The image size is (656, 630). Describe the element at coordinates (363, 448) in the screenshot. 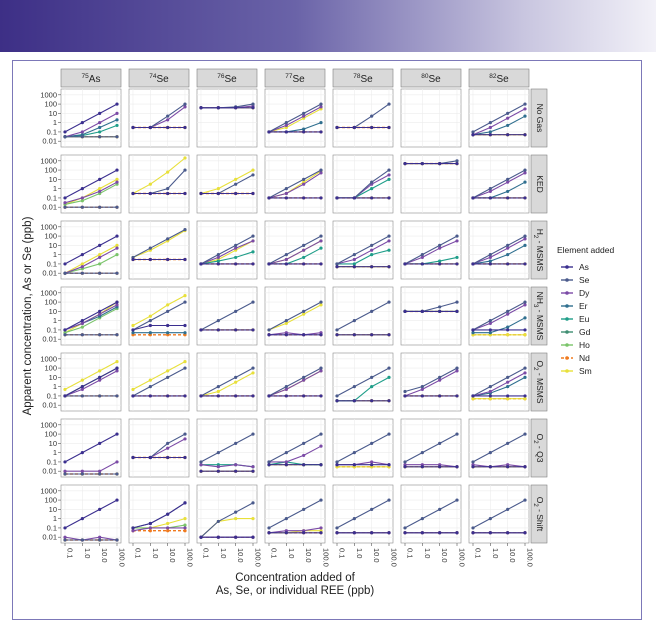

I see `panel-o2q3-78Se` at that location.